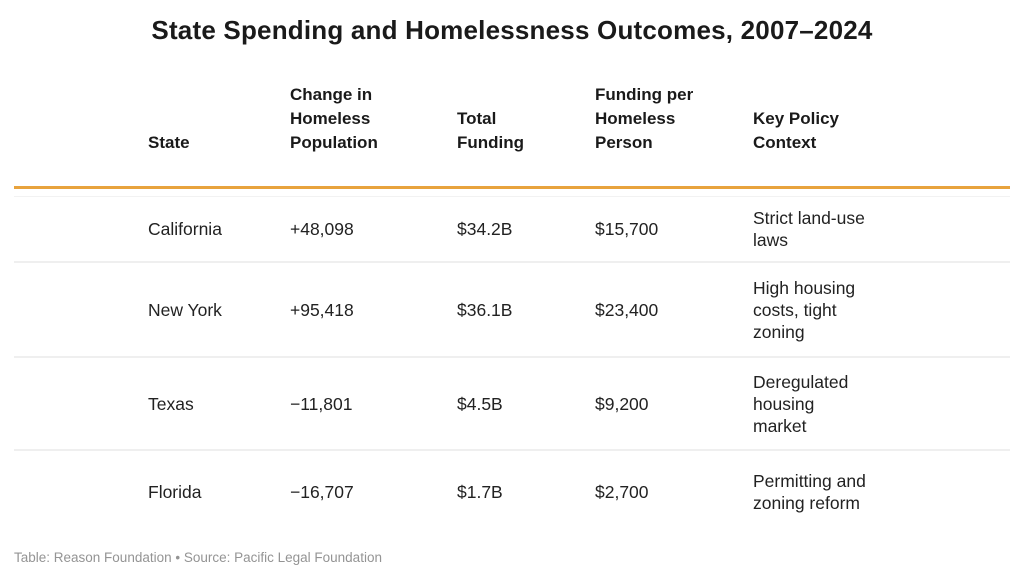 The height and width of the screenshot is (577, 1024). What do you see at coordinates (171, 403) in the screenshot?
I see `cell-state: Texas` at bounding box center [171, 403].